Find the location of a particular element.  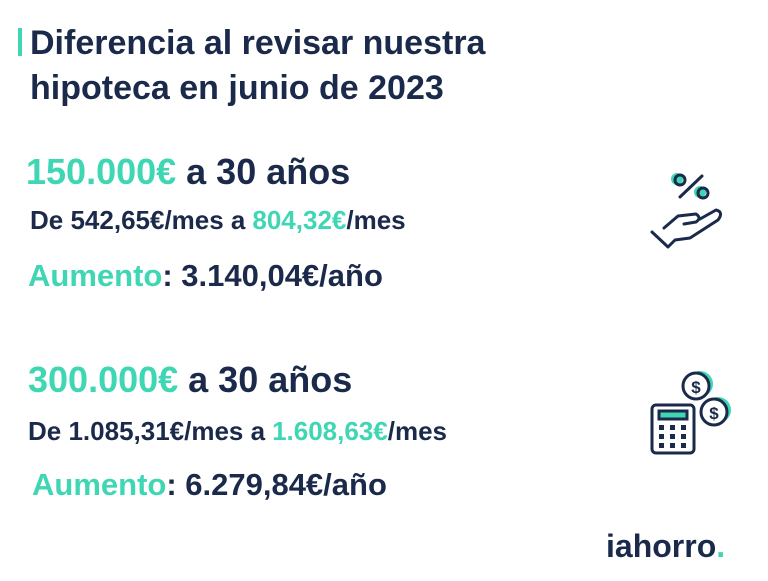

heading: 300.000€ a 30 años is located at coordinates (190, 379).